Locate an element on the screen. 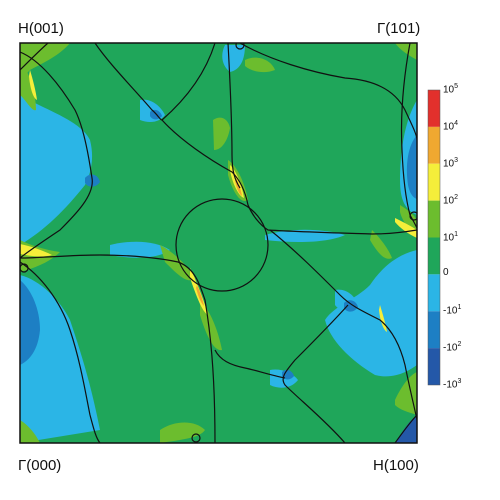  lightgreen-corner-tl is located at coordinates (45, 62).